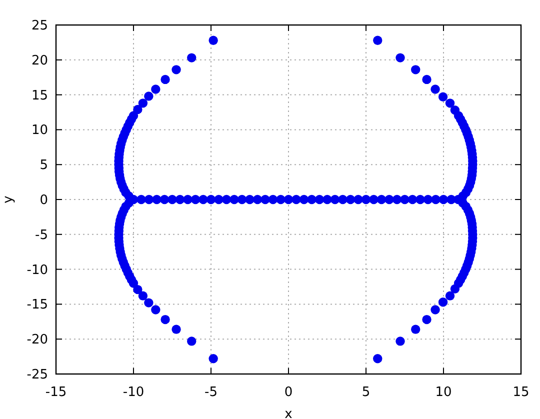 The image size is (540, 419). What do you see at coordinates (44, 200) in the screenshot?
I see `y-tick-label: 0` at bounding box center [44, 200].